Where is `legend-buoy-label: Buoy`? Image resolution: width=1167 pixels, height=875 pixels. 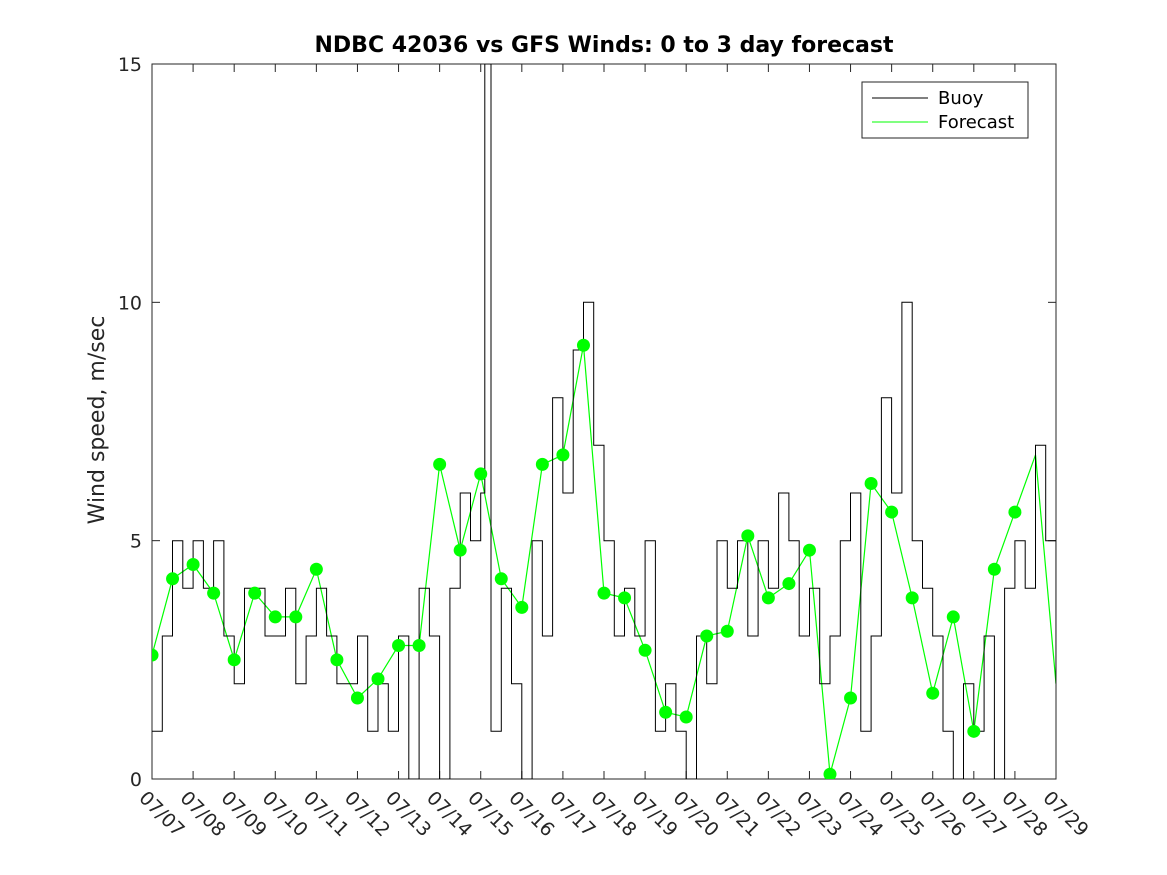 legend-buoy-label: Buoy is located at coordinates (961, 98).